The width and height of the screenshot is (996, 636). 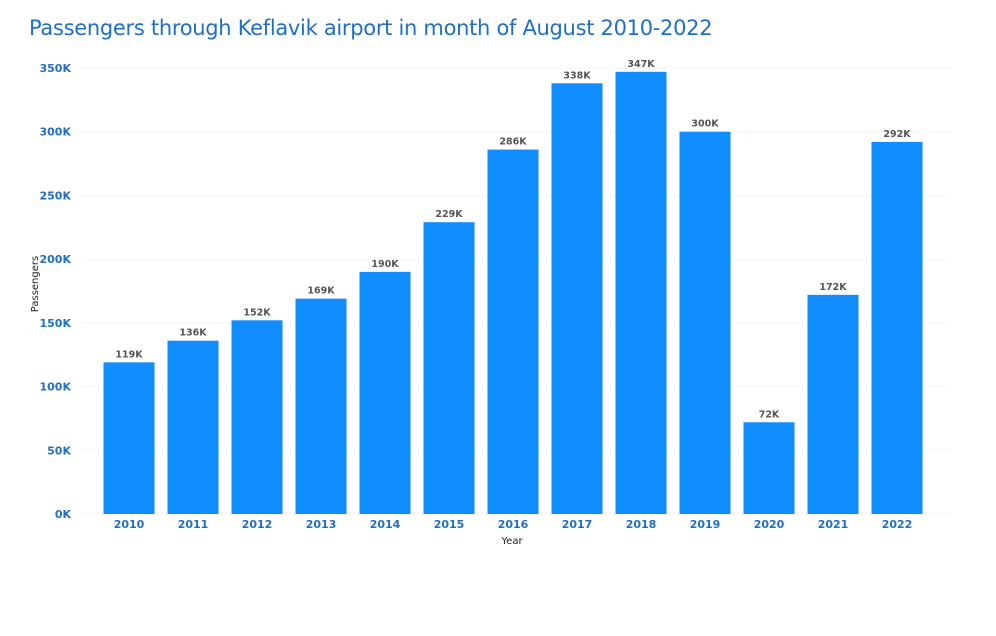 What do you see at coordinates (193, 333) in the screenshot?
I see `data-label-2011: 136K` at bounding box center [193, 333].